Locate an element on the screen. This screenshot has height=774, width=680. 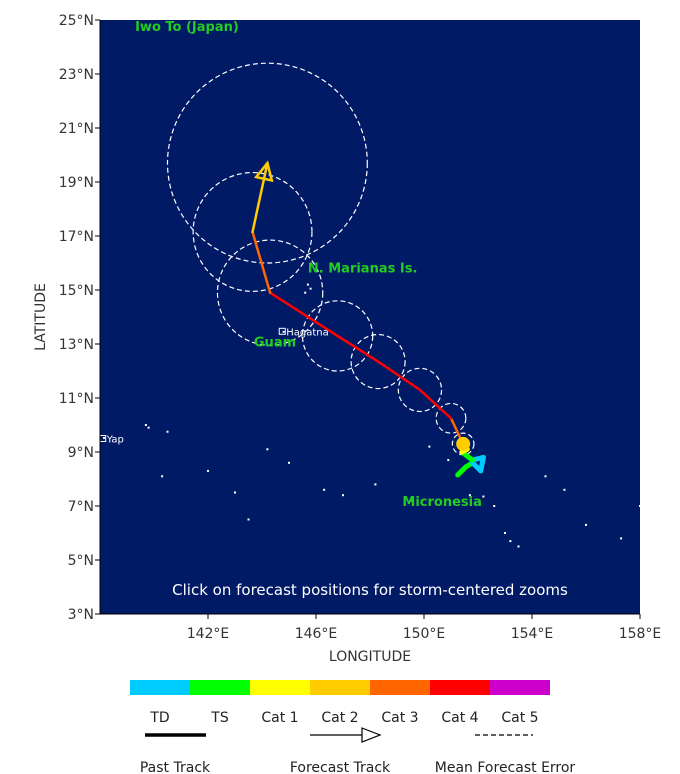
city-label: Yap is located at coordinates (115, 440).